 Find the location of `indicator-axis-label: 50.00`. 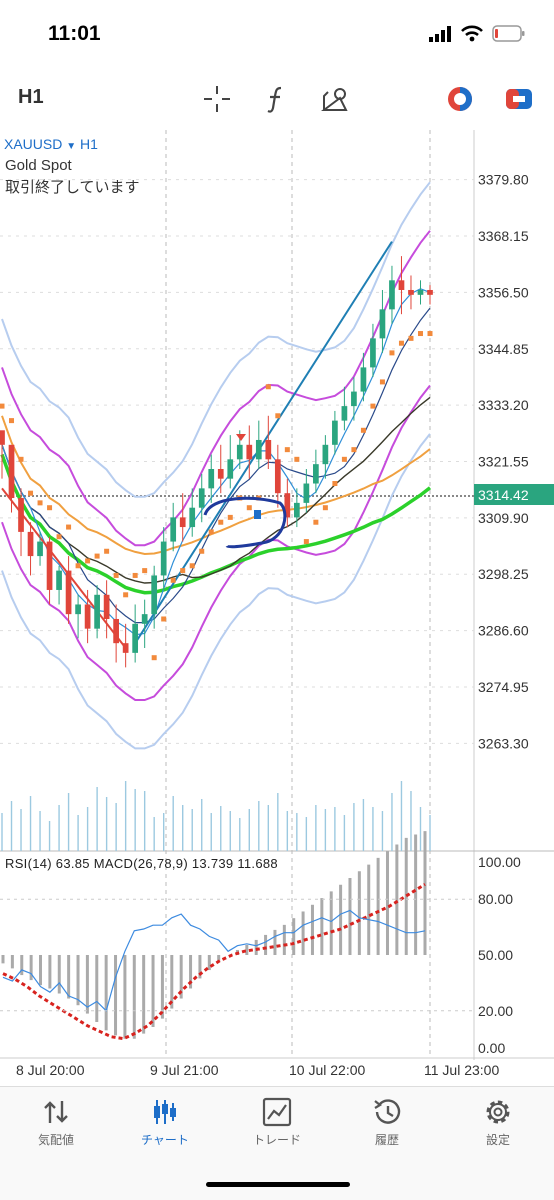

indicator-axis-label: 50.00 is located at coordinates (495, 955).